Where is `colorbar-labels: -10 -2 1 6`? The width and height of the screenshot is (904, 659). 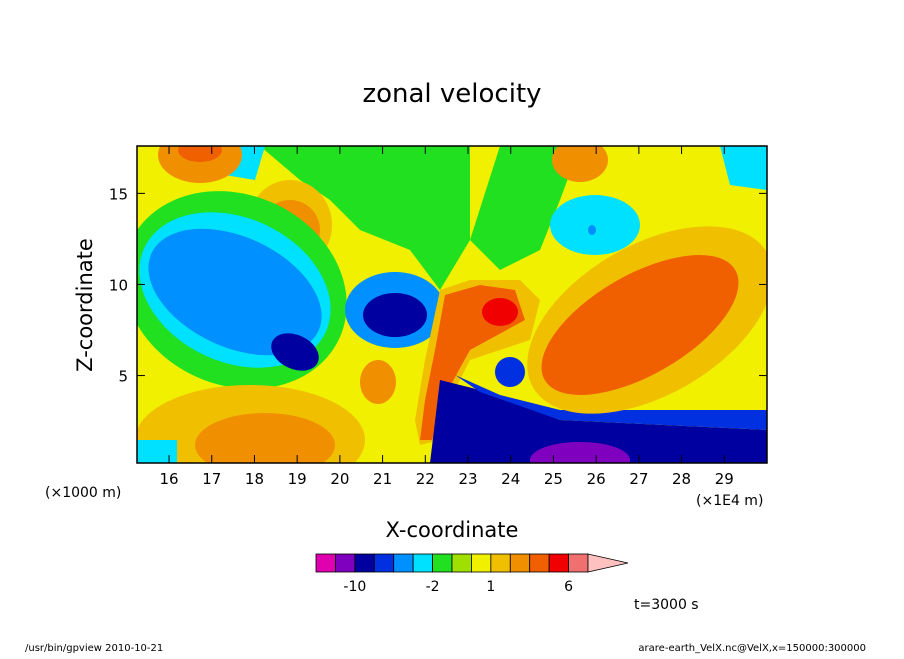 colorbar-labels: -10 -2 1 6 is located at coordinates (458, 587).